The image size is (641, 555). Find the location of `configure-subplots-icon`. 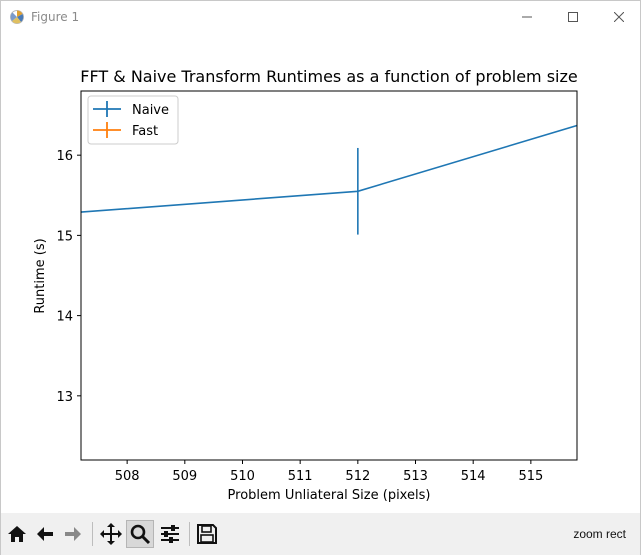

configure-subplots-icon is located at coordinates (170, 534).